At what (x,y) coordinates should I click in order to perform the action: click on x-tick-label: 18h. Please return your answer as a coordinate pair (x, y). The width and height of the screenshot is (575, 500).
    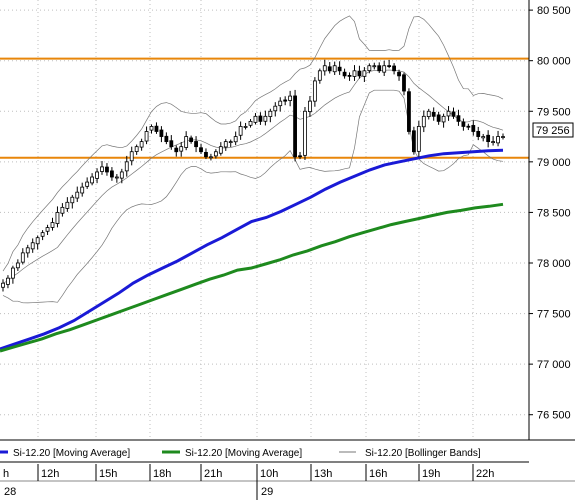
    Looking at the image, I should click on (162, 474).